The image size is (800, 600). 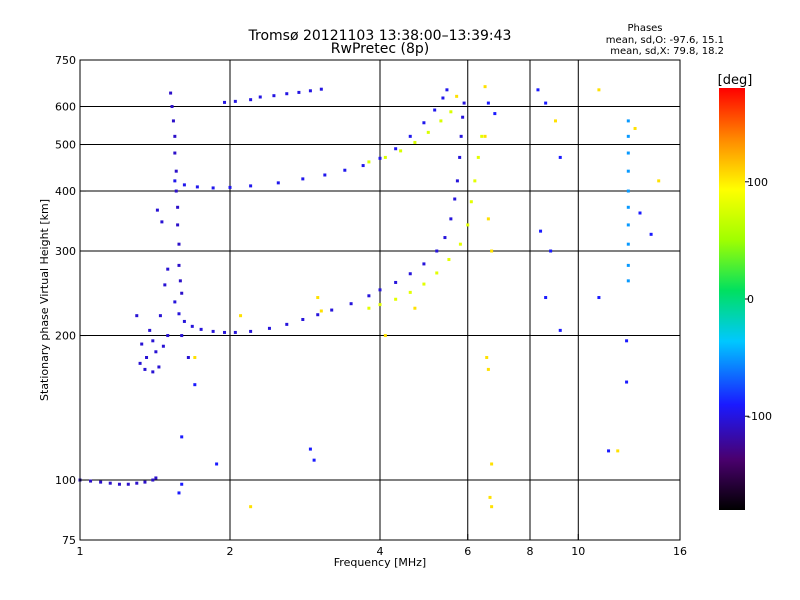 What do you see at coordinates (732, 299) in the screenshot?
I see `colorbar` at bounding box center [732, 299].